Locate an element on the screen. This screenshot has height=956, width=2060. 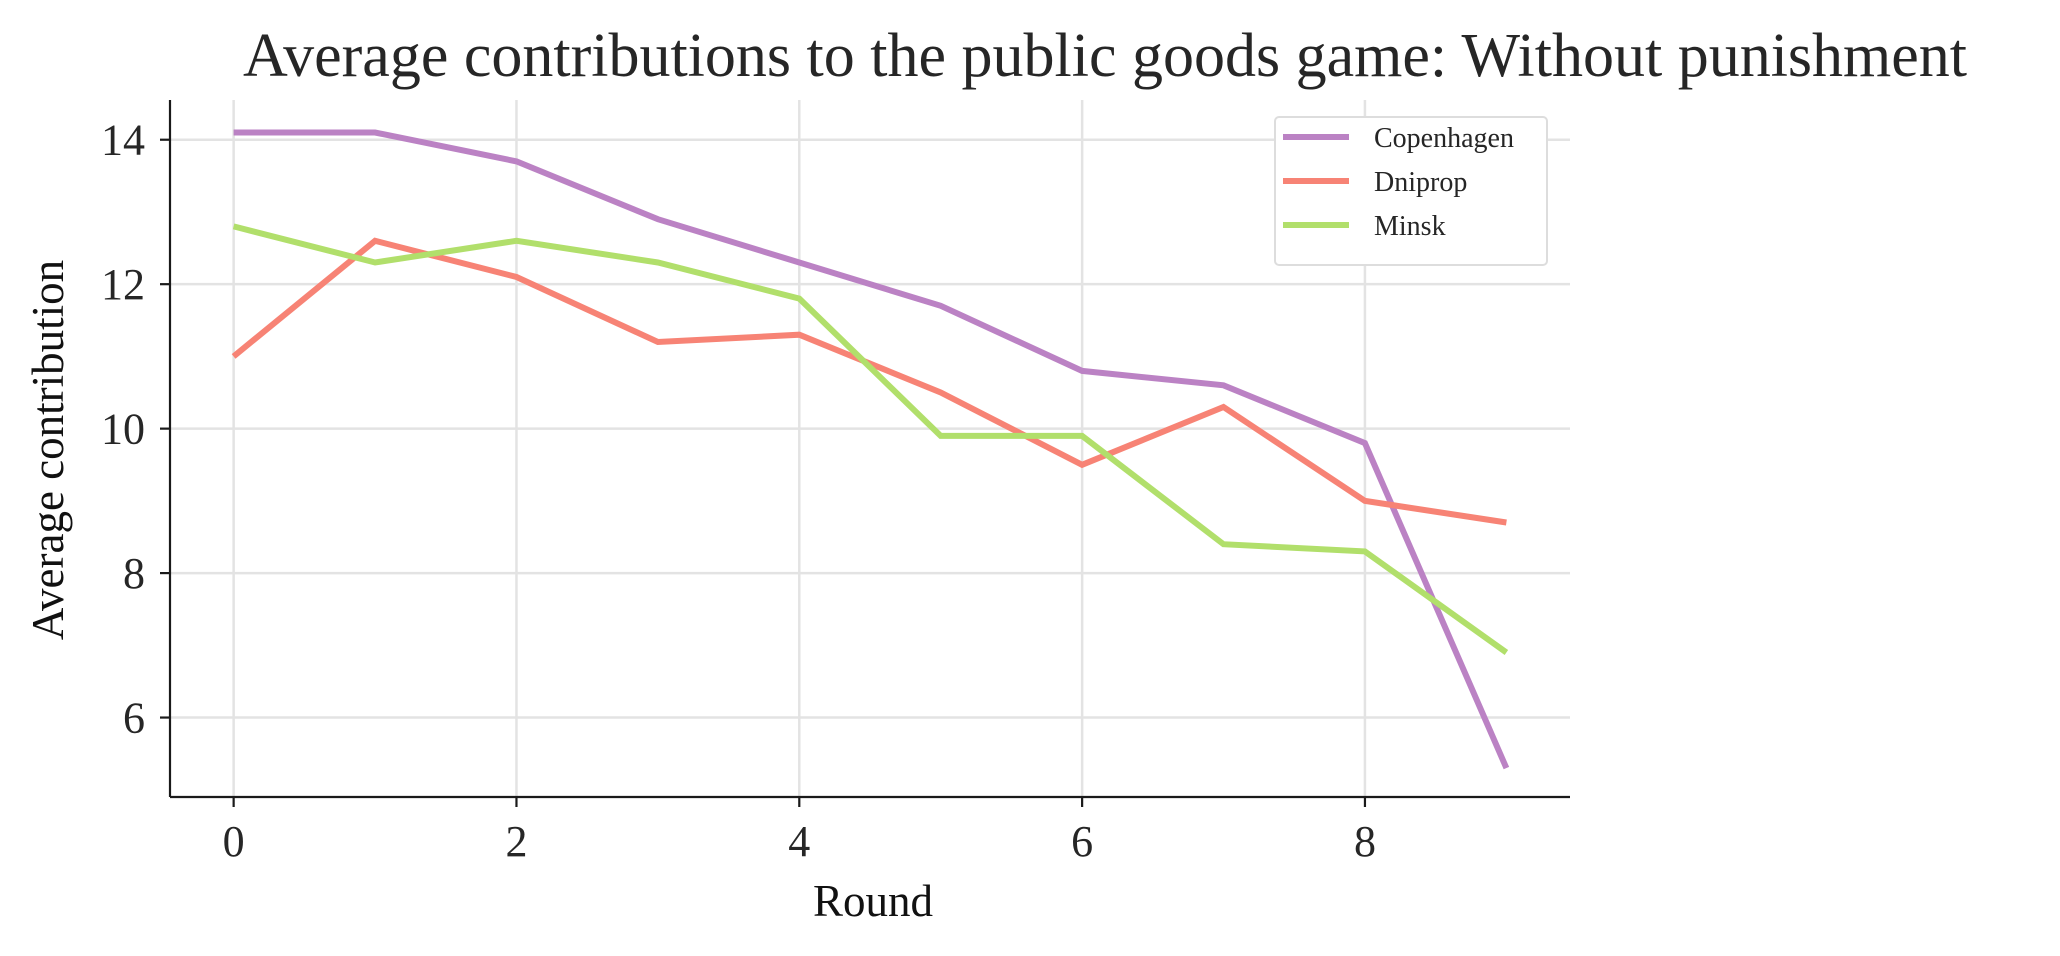
legend-label: Copenhagen is located at coordinates (1444, 138).